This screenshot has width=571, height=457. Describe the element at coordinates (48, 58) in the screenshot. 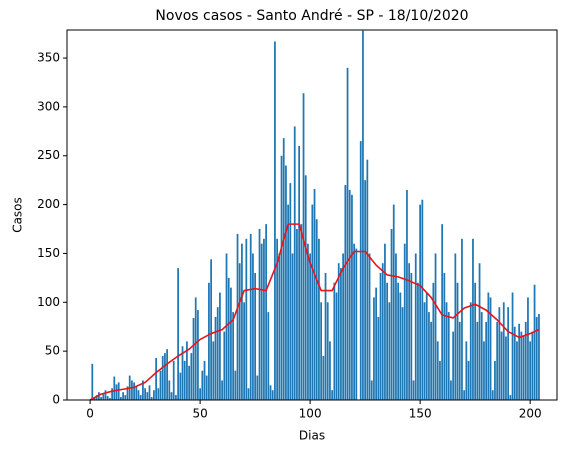

I see `y-tick-label: 350` at that location.